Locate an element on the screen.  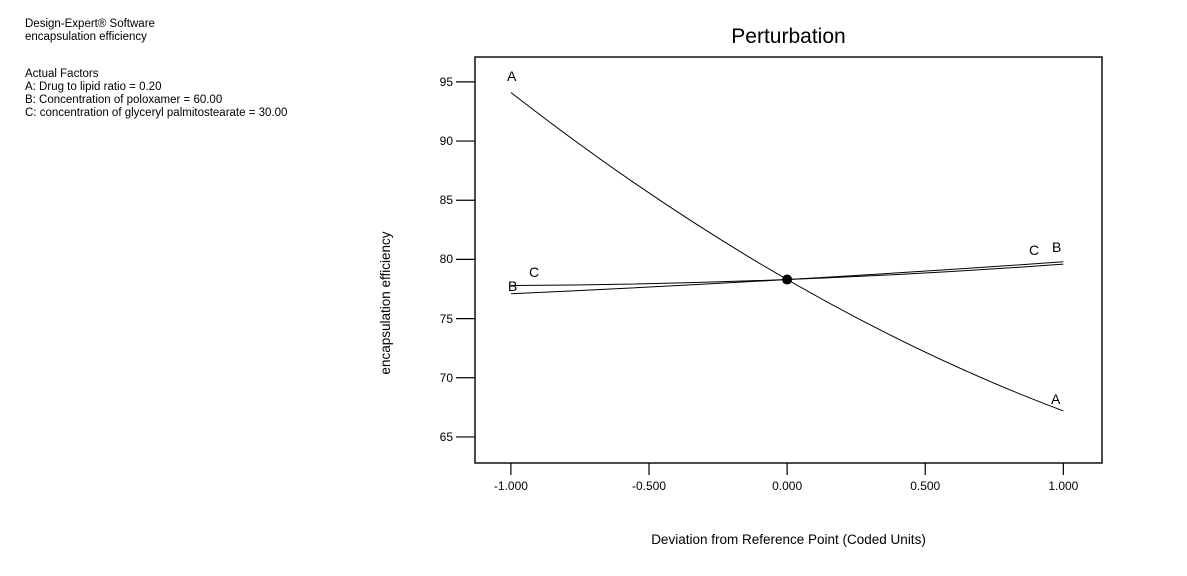
y-tick-label: 85 is located at coordinates (446, 200).